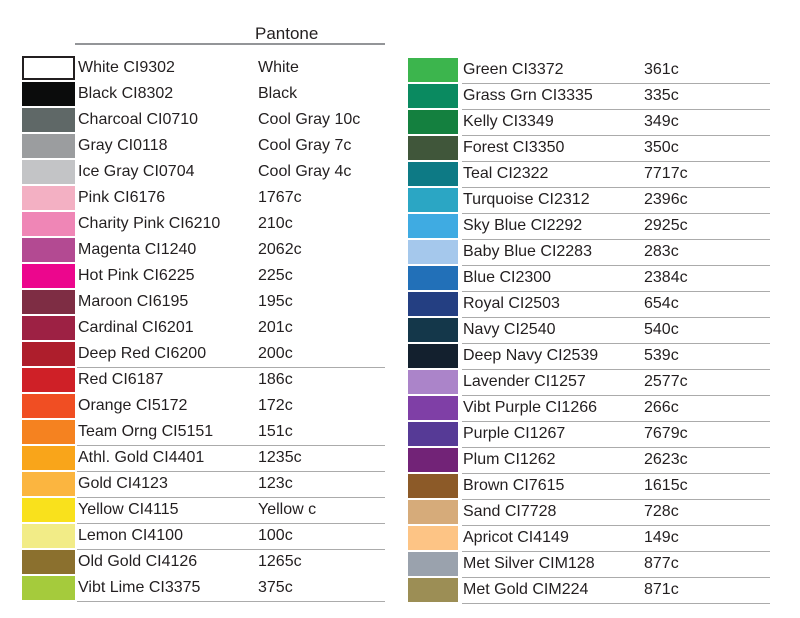 Image resolution: width=800 pixels, height=618 pixels. I want to click on color-name-and-code: Gray CI0118, so click(123, 145).